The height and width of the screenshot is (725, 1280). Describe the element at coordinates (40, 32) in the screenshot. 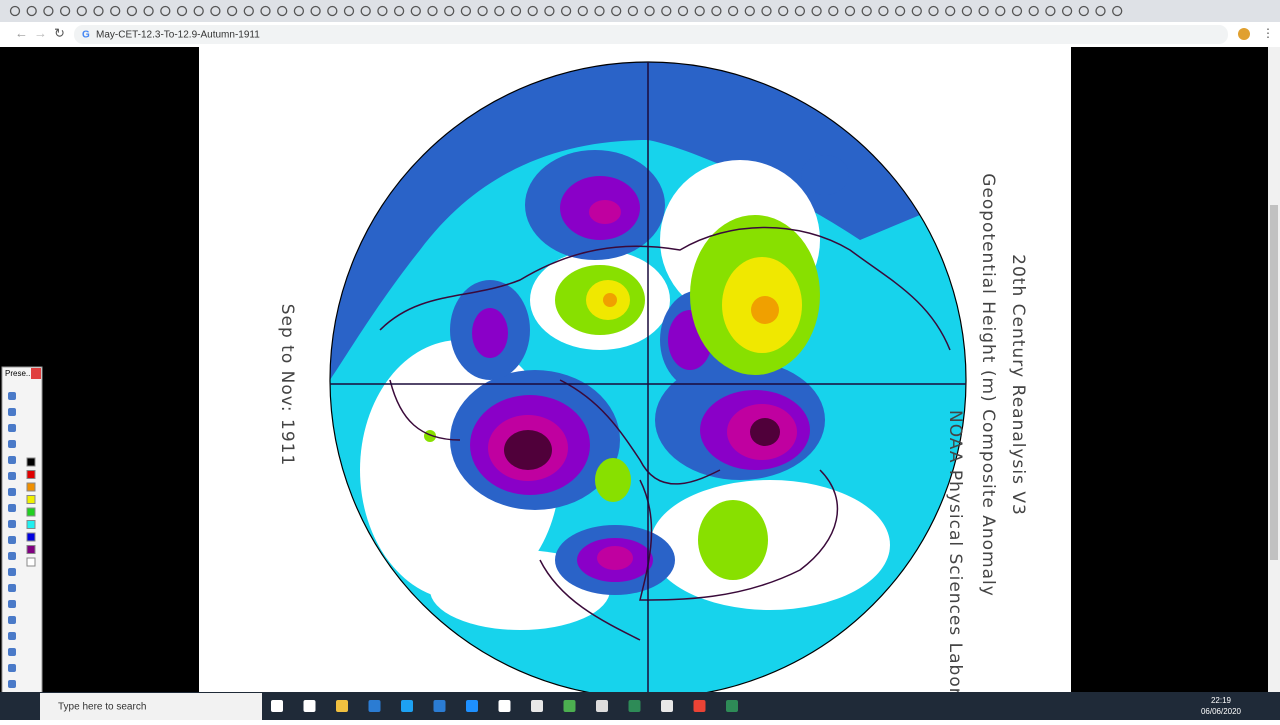

I see `forward-button: →` at that location.